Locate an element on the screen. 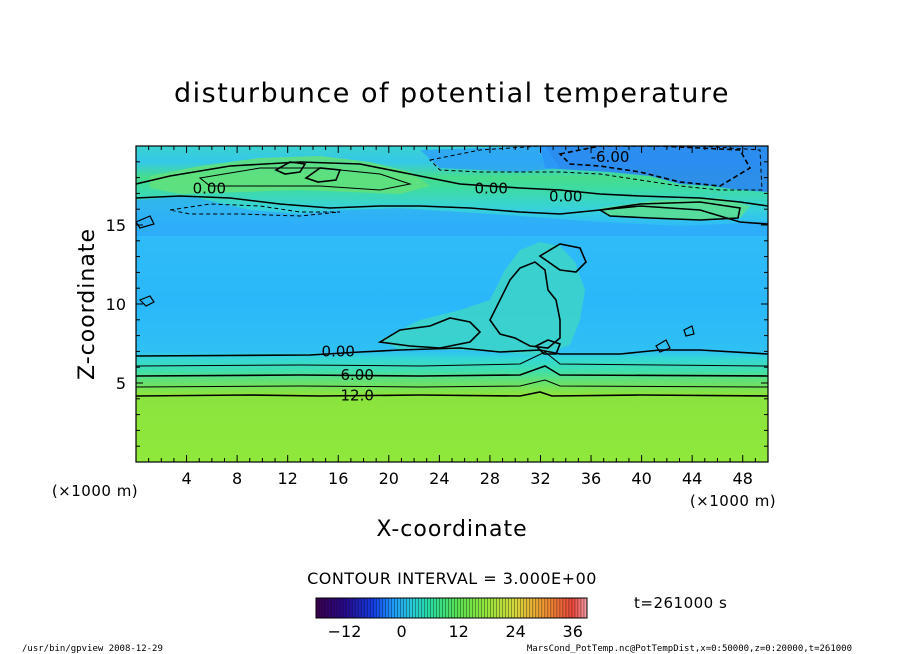  y-axis-label: Z-coordinate is located at coordinates (87, 304).